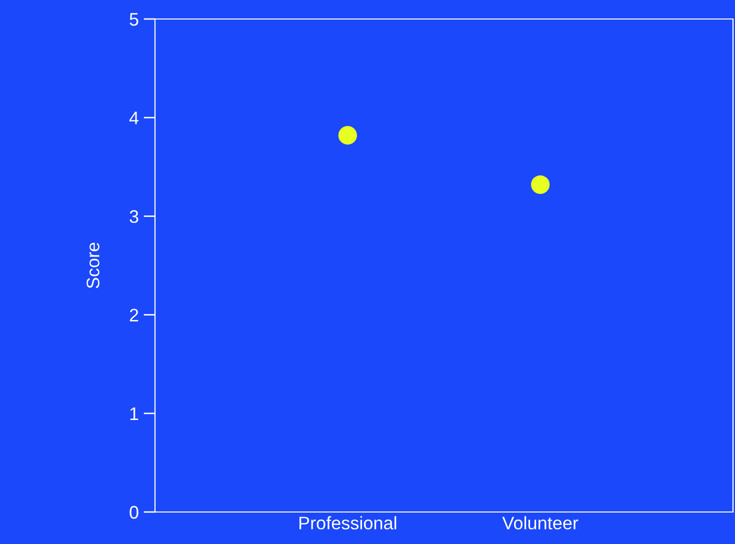  Describe the element at coordinates (347, 523) in the screenshot. I see `x-tick-label: Professional` at that location.